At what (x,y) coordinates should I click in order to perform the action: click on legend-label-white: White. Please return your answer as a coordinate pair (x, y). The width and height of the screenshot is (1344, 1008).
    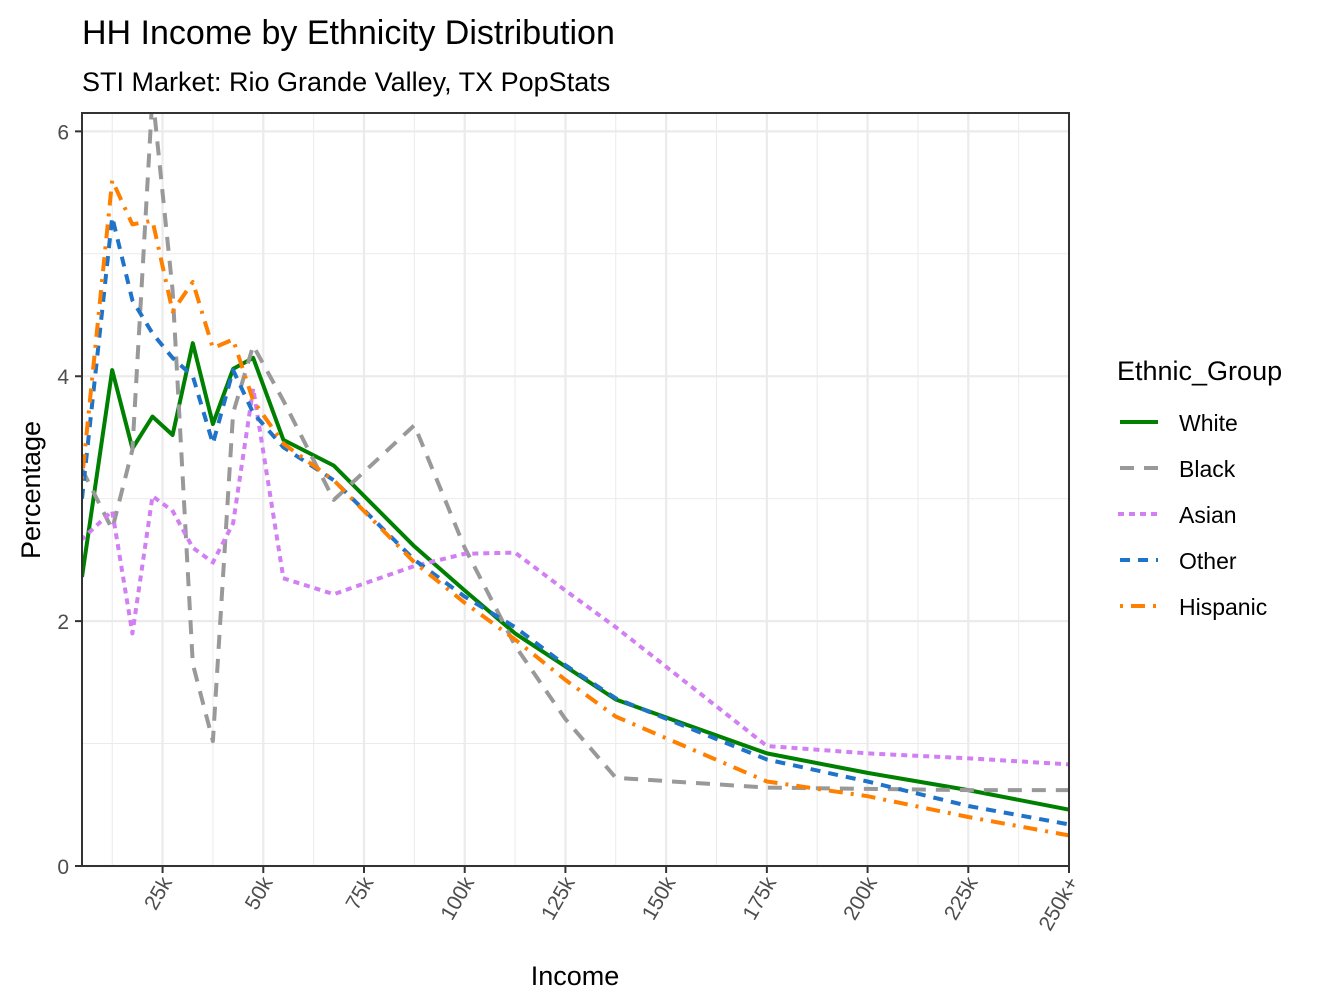
    Looking at the image, I should click on (1208, 423).